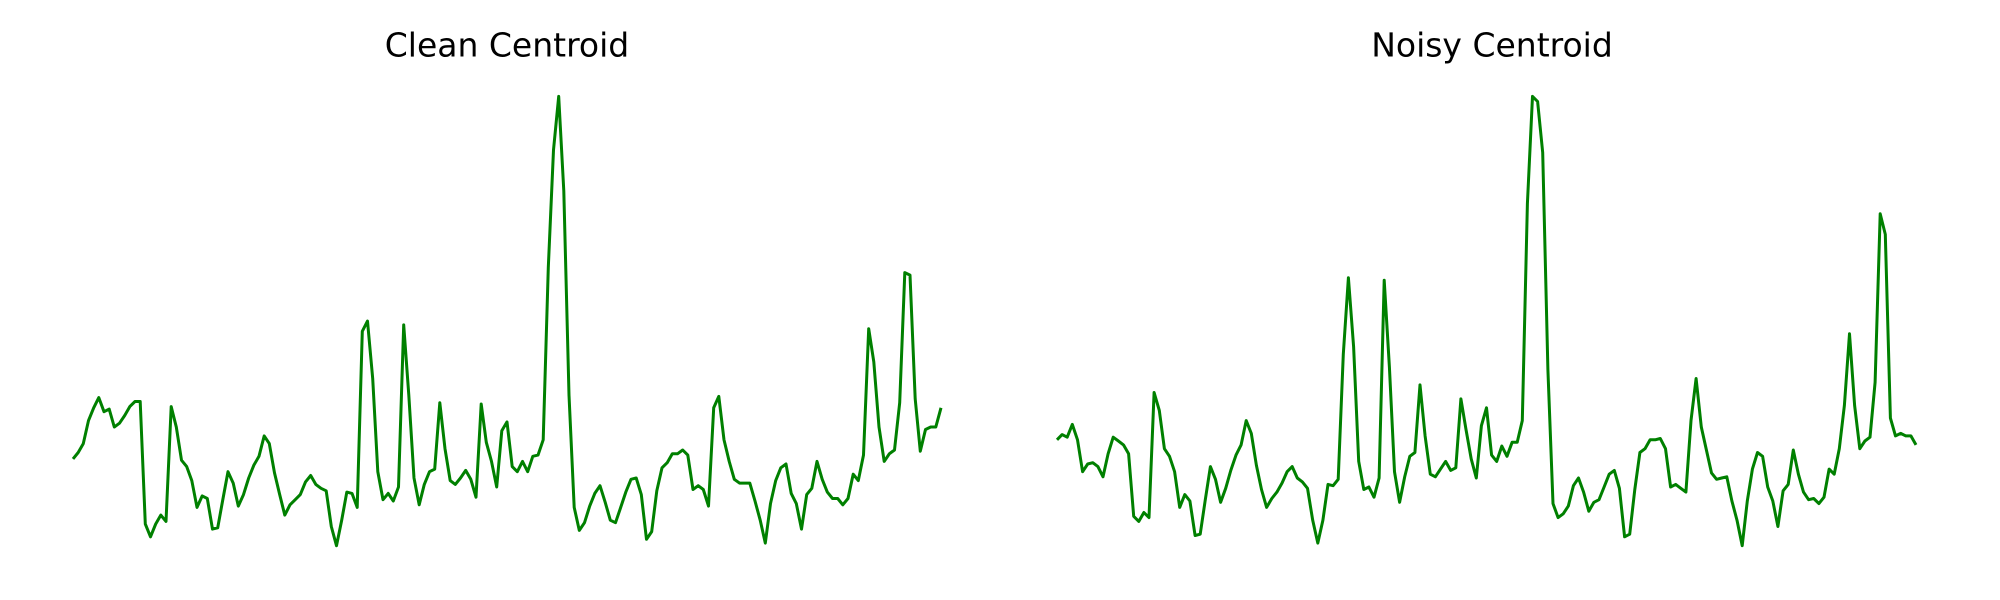 The height and width of the screenshot is (600, 2000). I want to click on chart-title: Clean Centroid, so click(507, 45).